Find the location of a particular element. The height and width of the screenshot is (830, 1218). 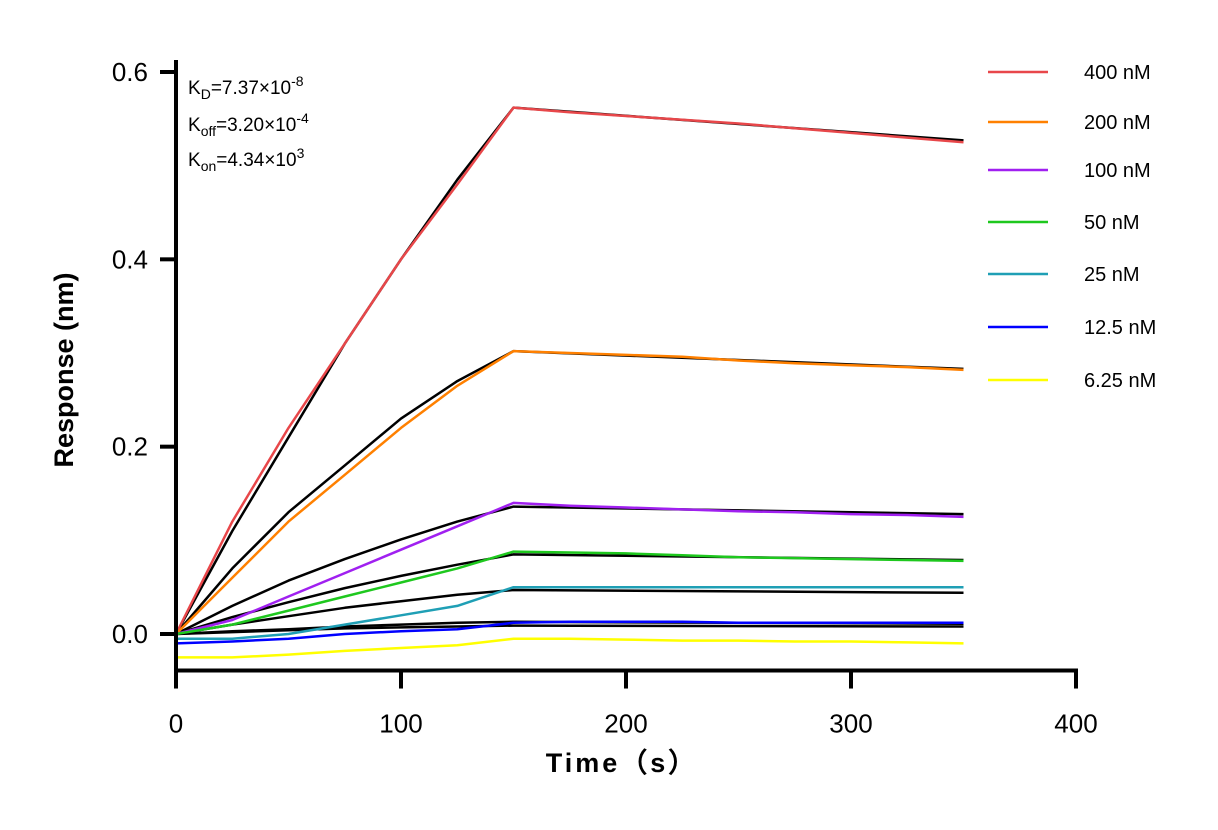

fit-line-100-nM is located at coordinates (569, 570).